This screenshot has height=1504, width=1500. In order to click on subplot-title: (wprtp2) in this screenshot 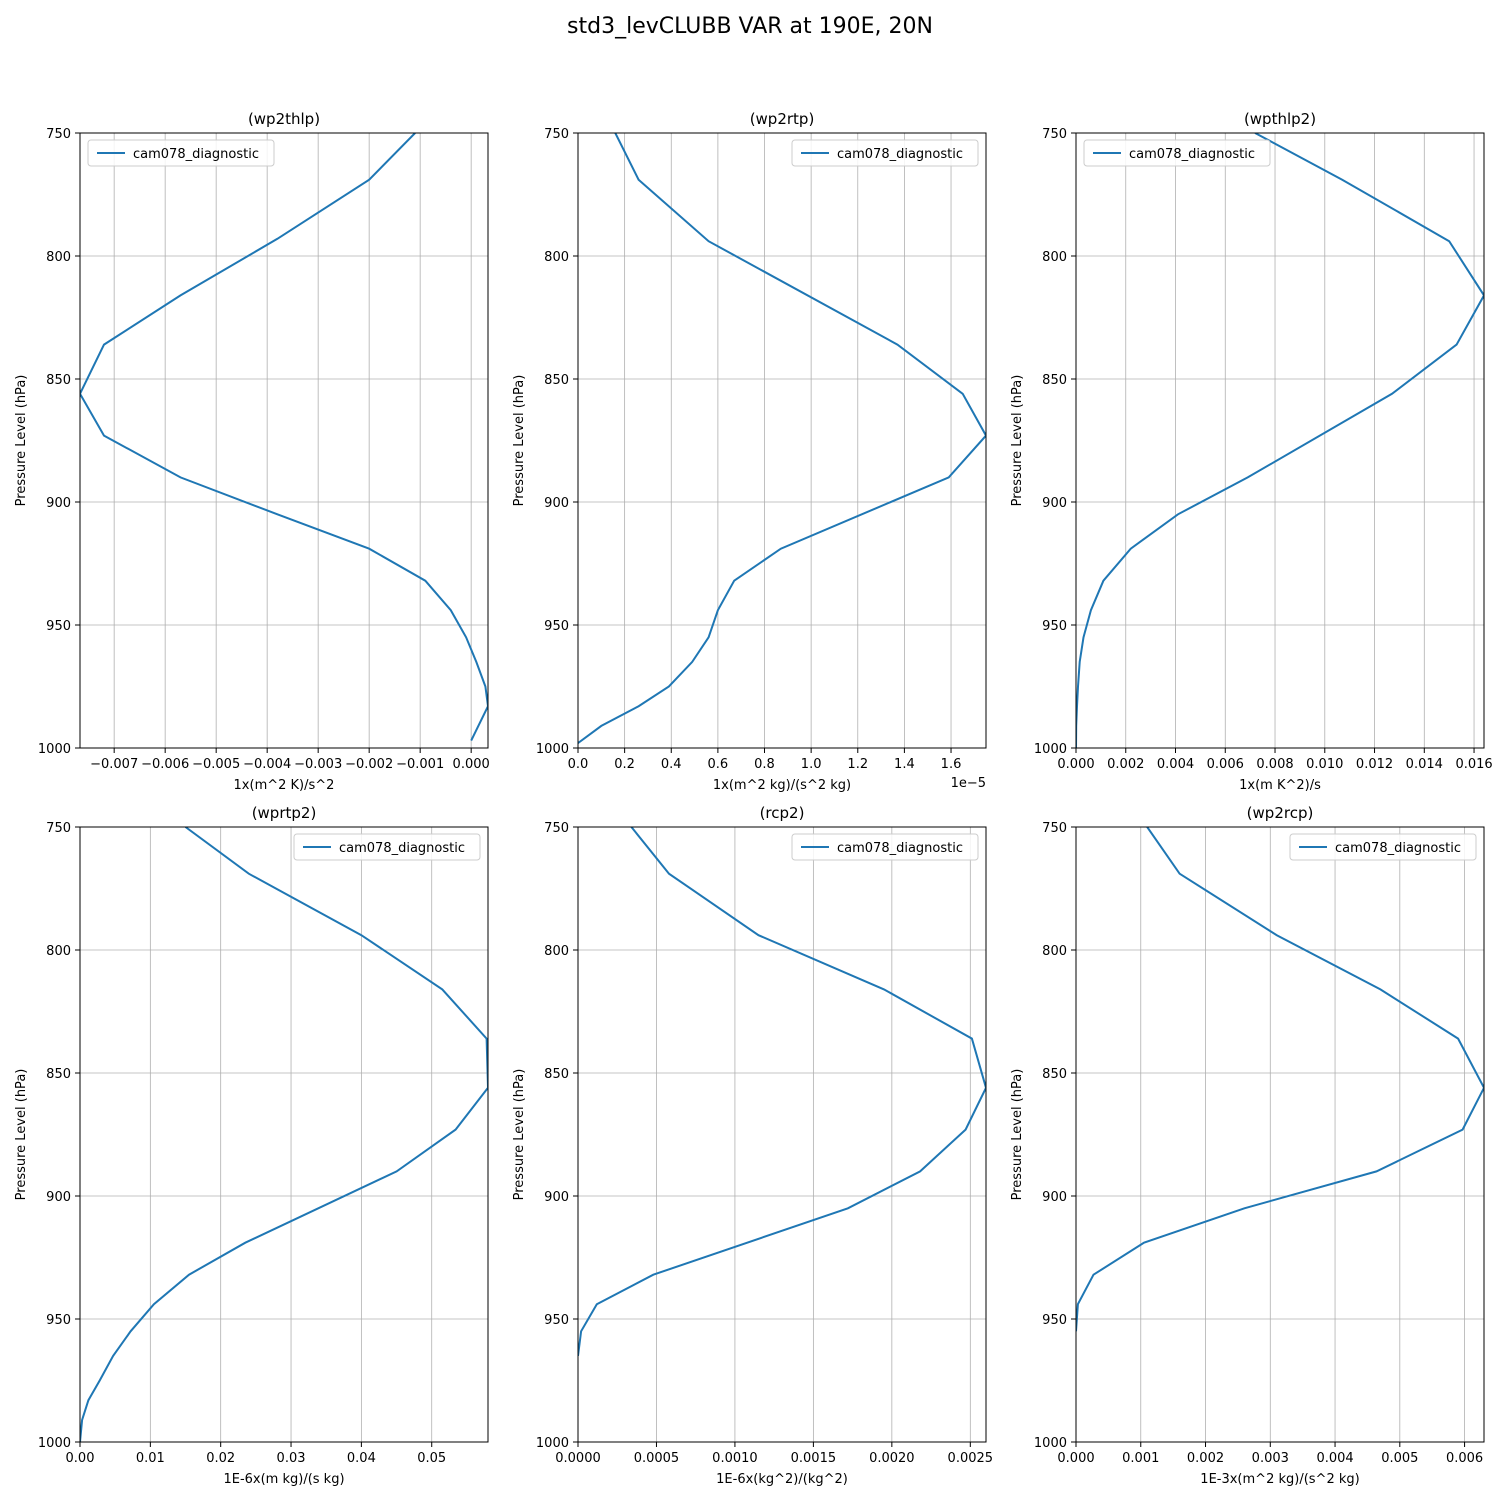, I will do `click(284, 813)`.